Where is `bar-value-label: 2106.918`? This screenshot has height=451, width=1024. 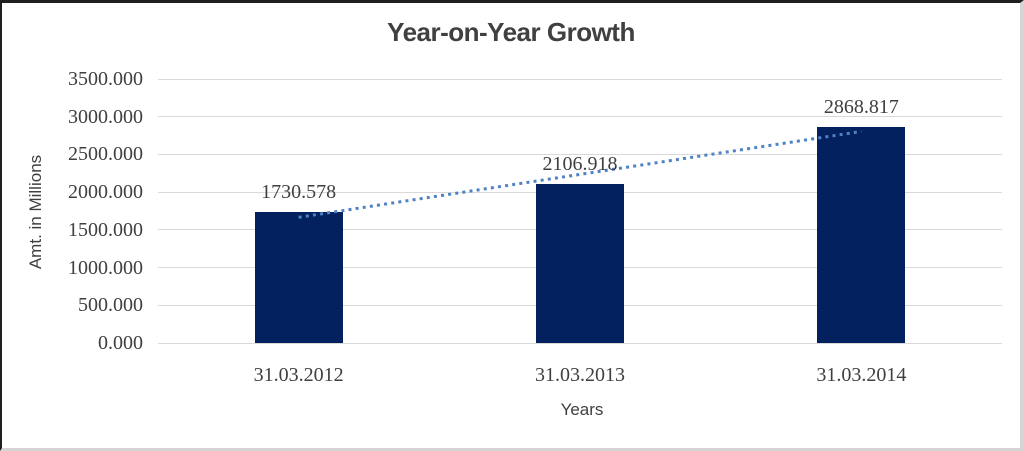
bar-value-label: 2106.918 is located at coordinates (580, 164).